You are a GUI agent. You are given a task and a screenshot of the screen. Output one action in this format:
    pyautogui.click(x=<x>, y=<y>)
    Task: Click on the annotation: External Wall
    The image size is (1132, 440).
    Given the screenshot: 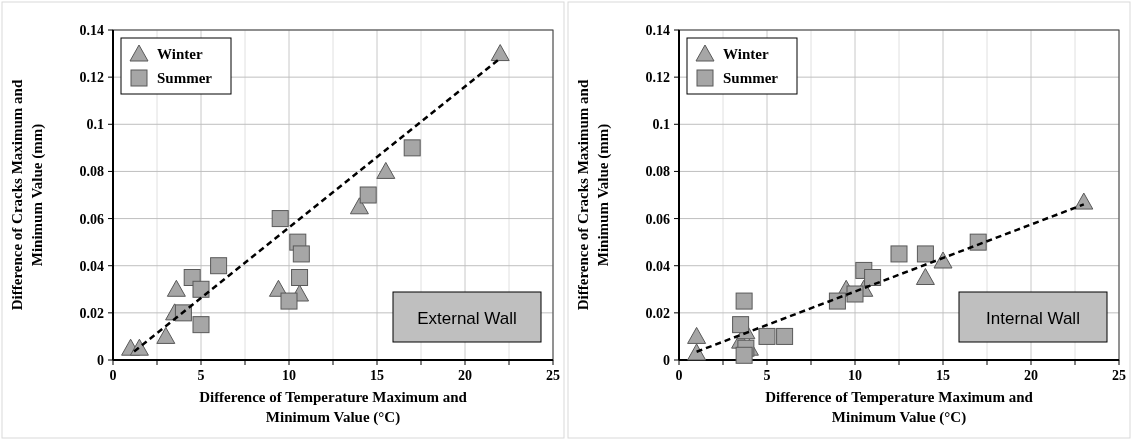 What is the action you would take?
    pyautogui.click(x=467, y=318)
    